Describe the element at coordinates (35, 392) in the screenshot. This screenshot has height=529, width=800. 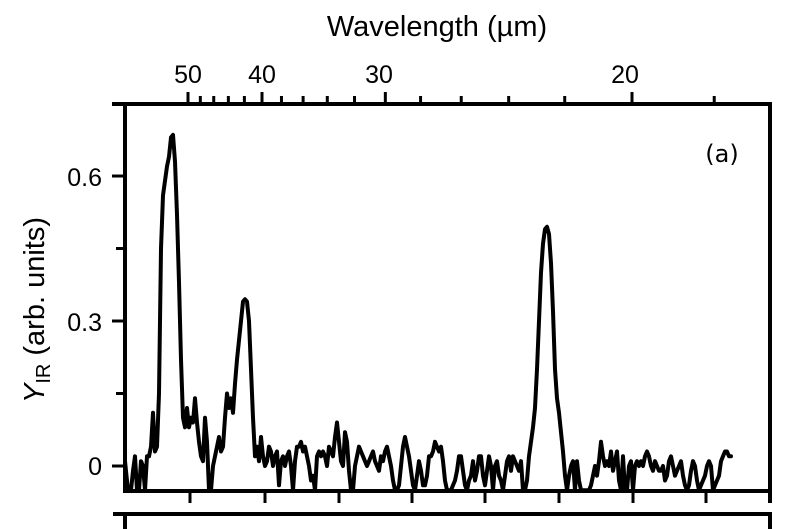
I see `y-axis-label-main: Y` at that location.